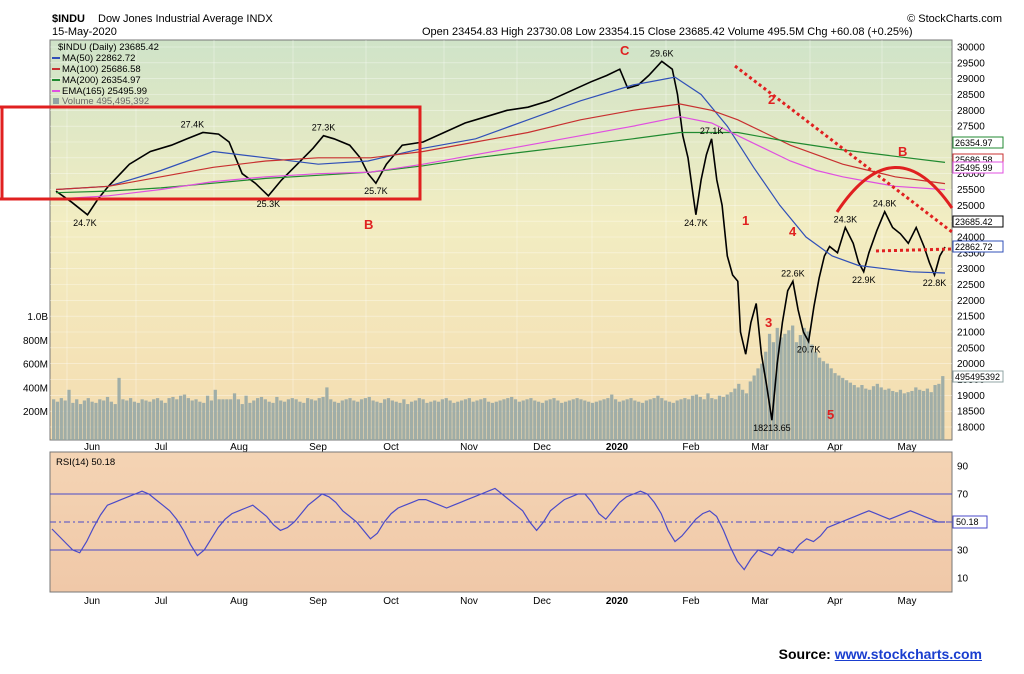  I want to click on volume-tick-label: 200M, so click(35, 412).